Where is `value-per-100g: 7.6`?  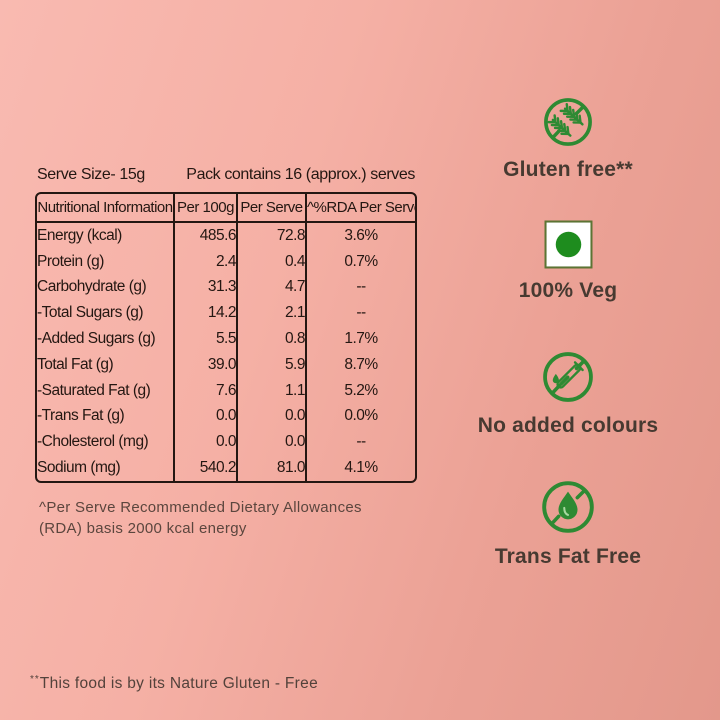 value-per-100g: 7.6 is located at coordinates (206, 390).